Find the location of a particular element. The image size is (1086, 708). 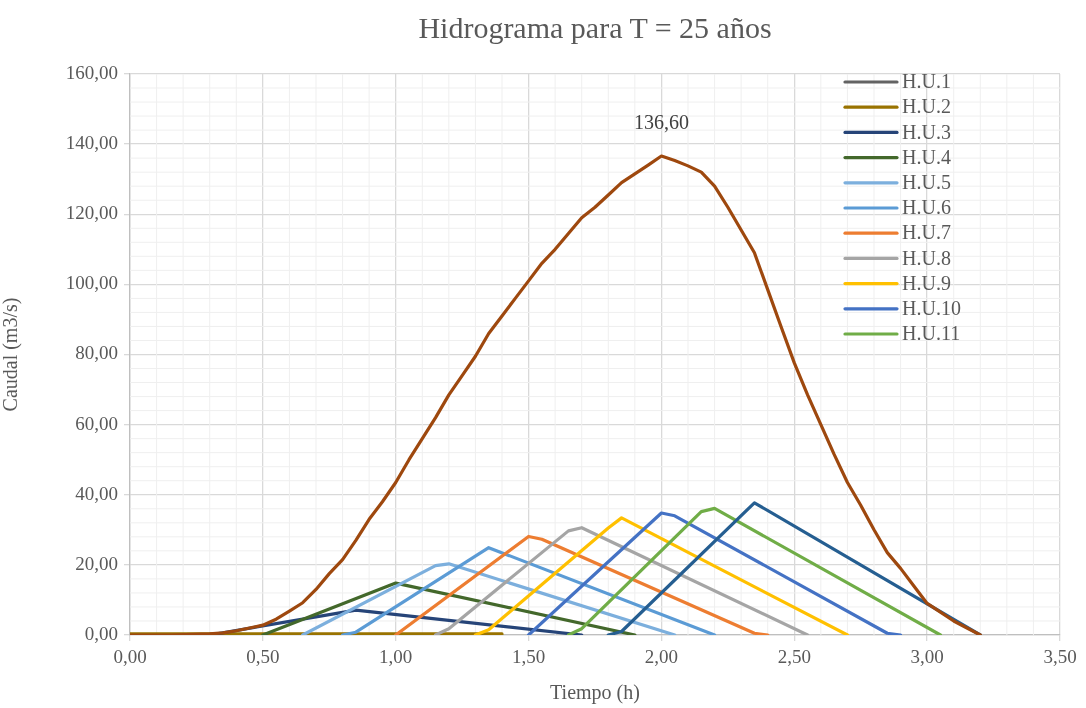

legend-label: H.U.5 is located at coordinates (926, 182).